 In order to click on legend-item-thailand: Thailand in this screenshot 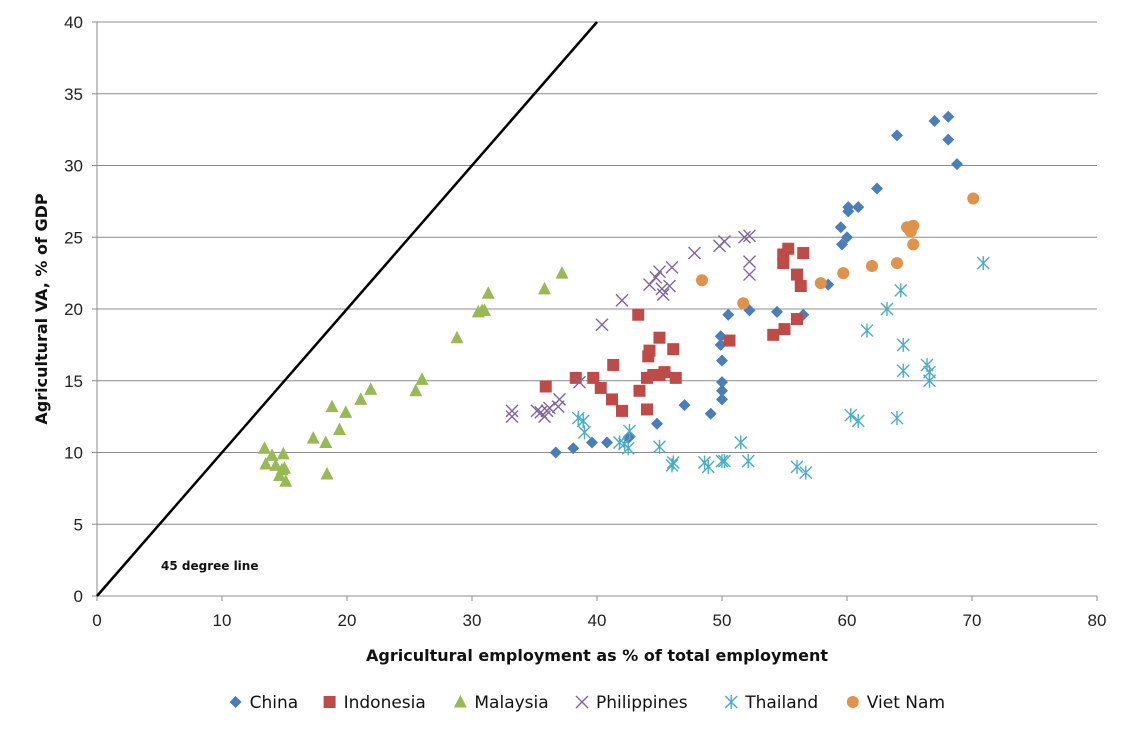, I will do `click(771, 703)`.